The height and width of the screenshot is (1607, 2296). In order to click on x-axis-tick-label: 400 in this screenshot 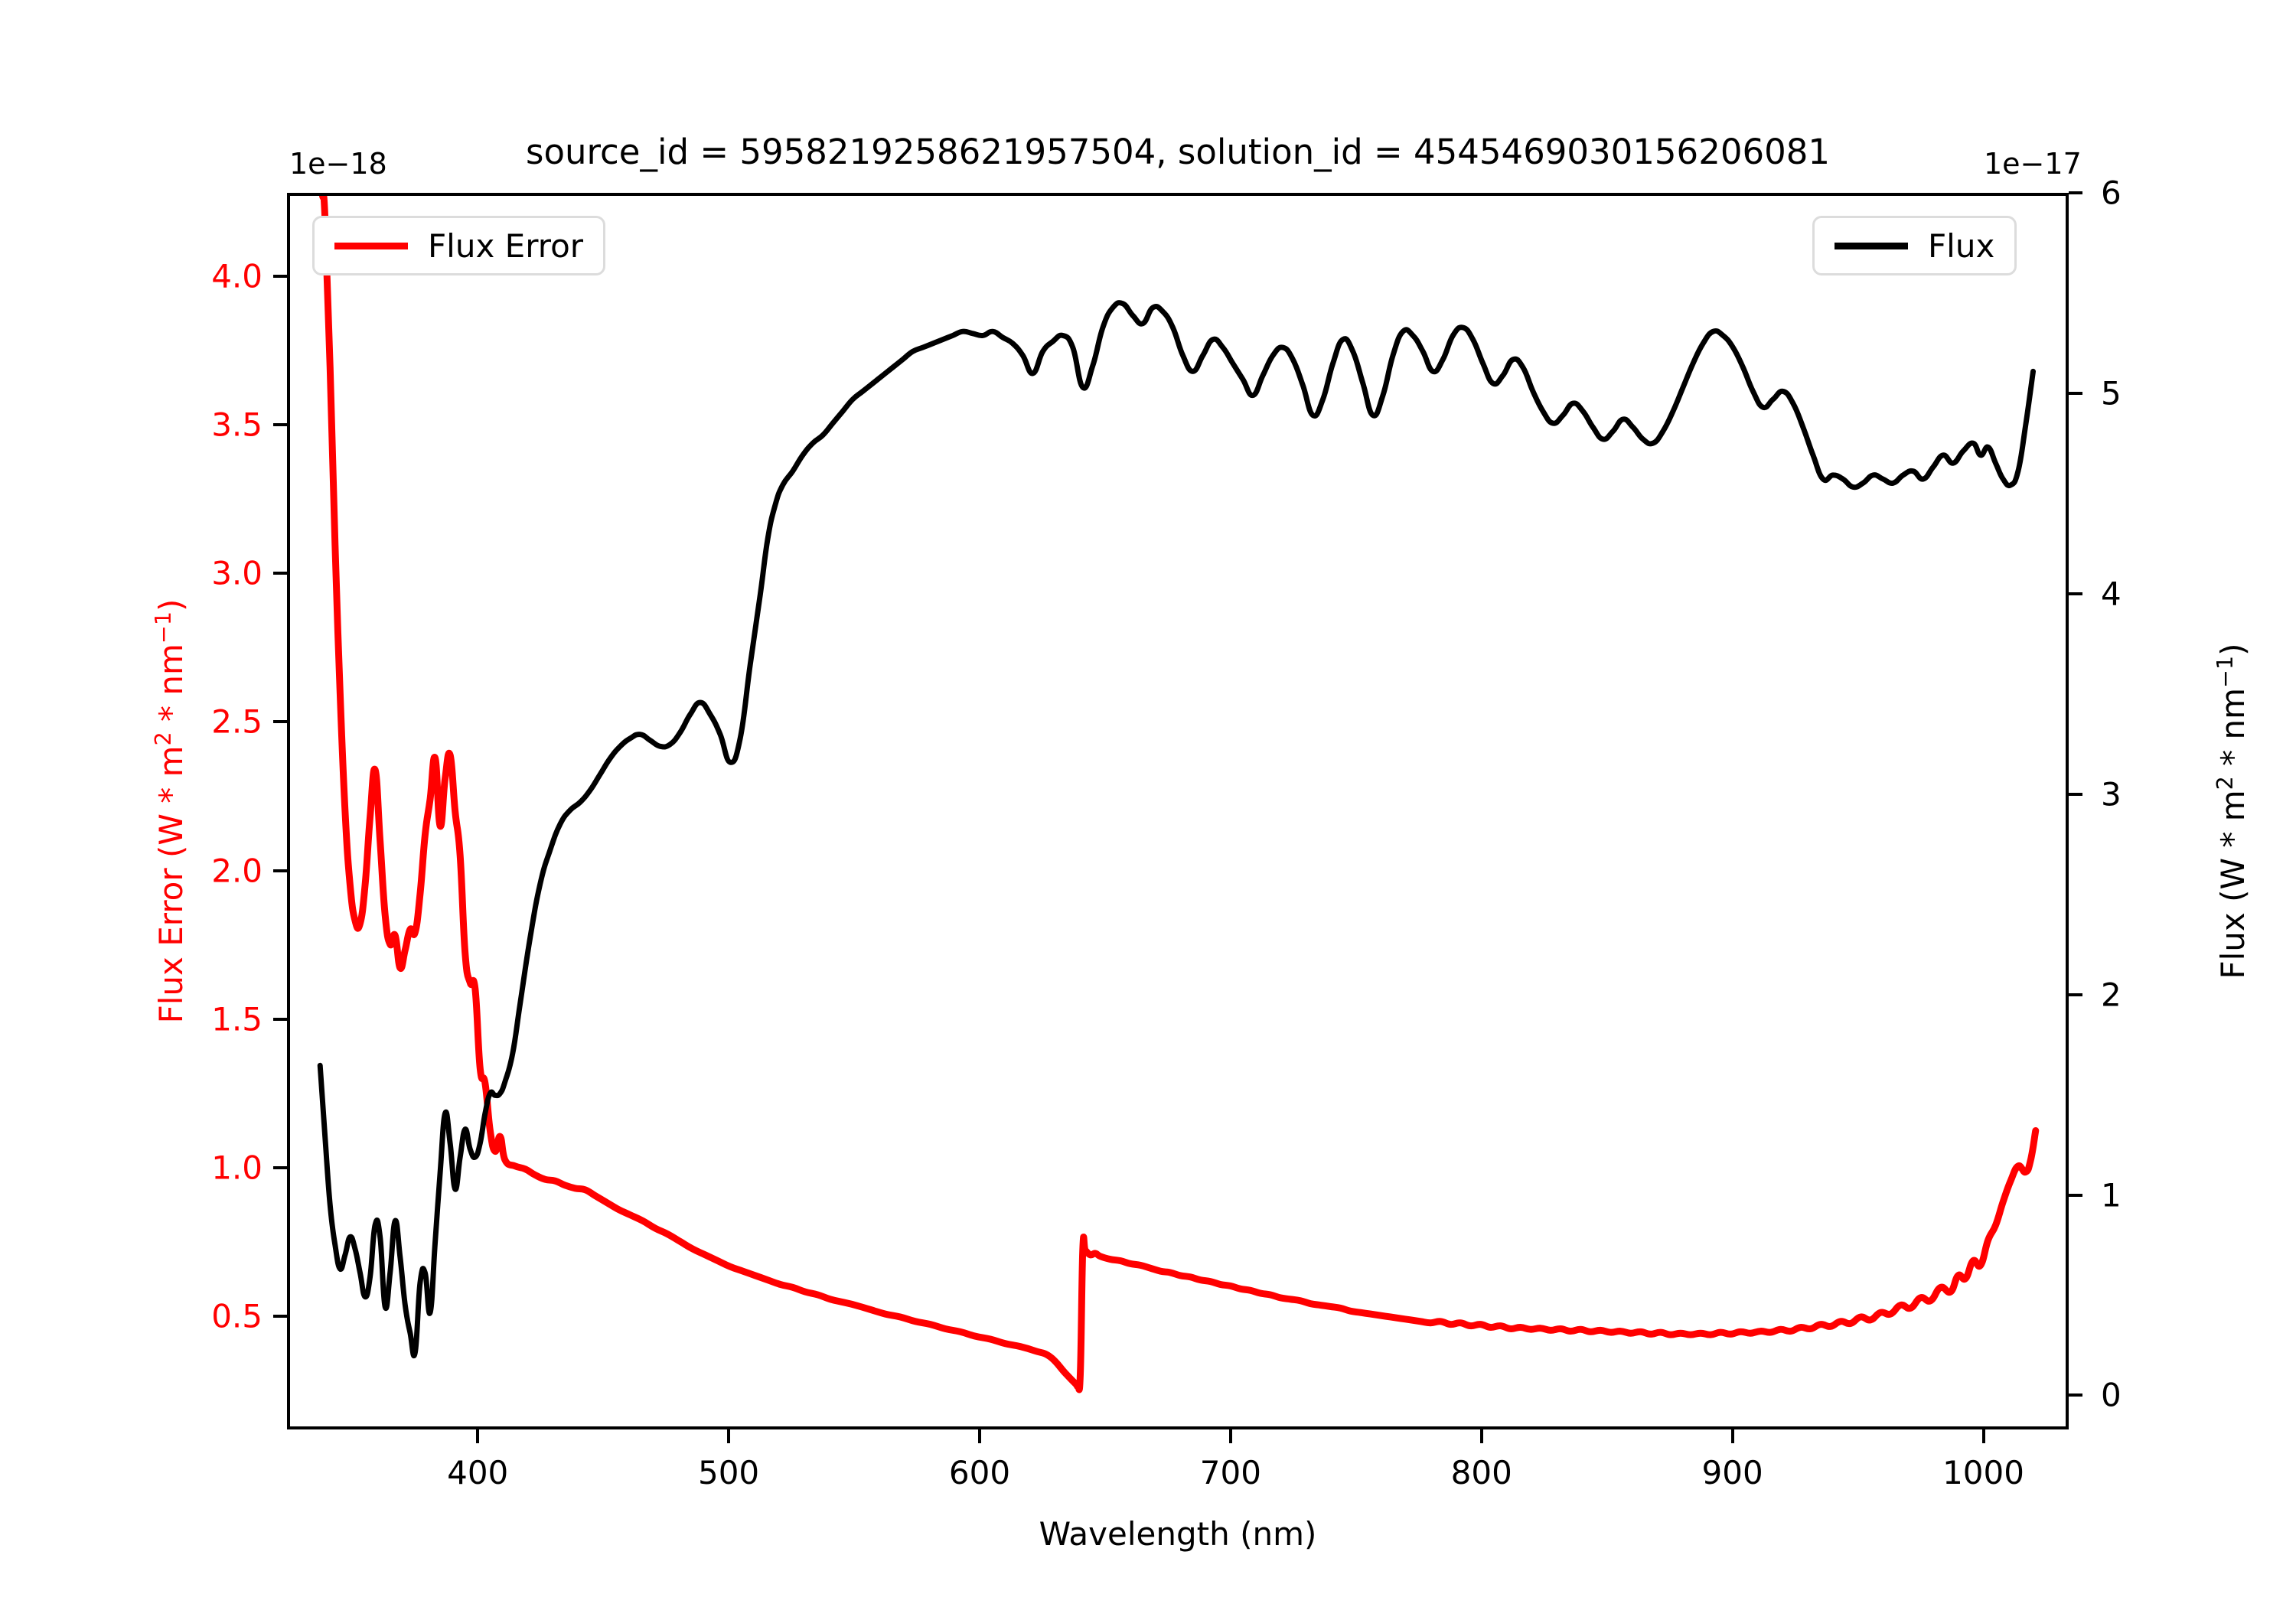, I will do `click(478, 1473)`.